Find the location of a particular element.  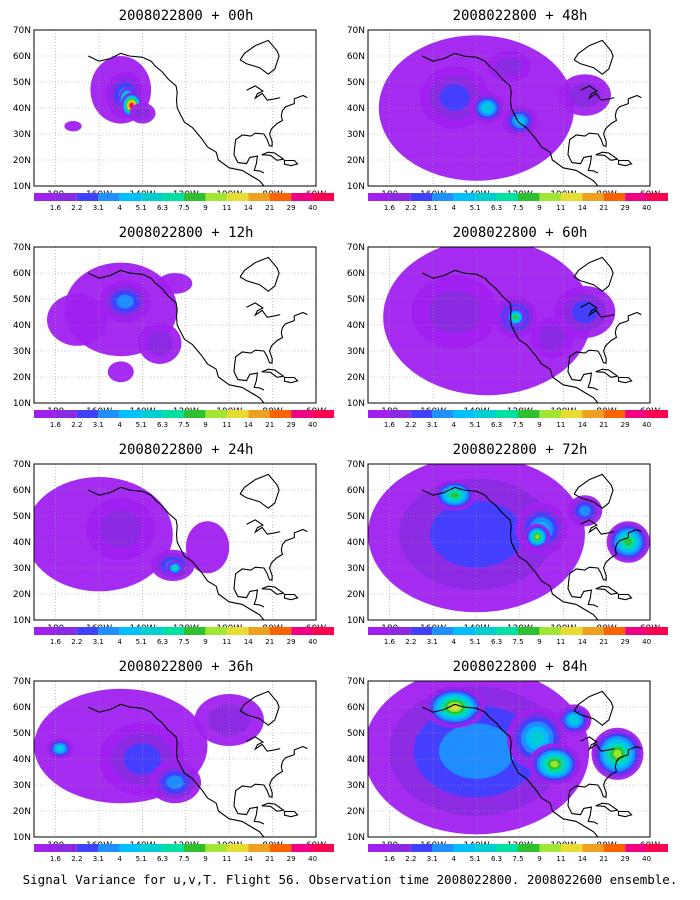

lat-tick-label: 30N is located at coordinates (356, 352).